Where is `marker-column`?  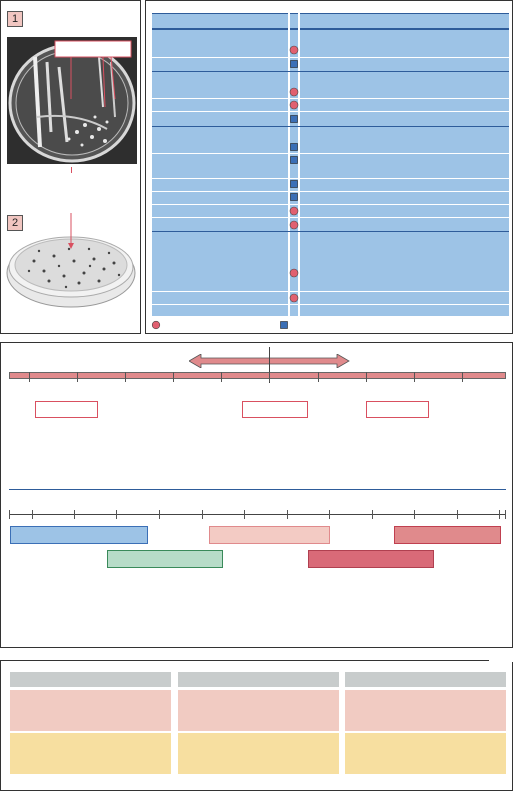 marker-column is located at coordinates (294, 174).